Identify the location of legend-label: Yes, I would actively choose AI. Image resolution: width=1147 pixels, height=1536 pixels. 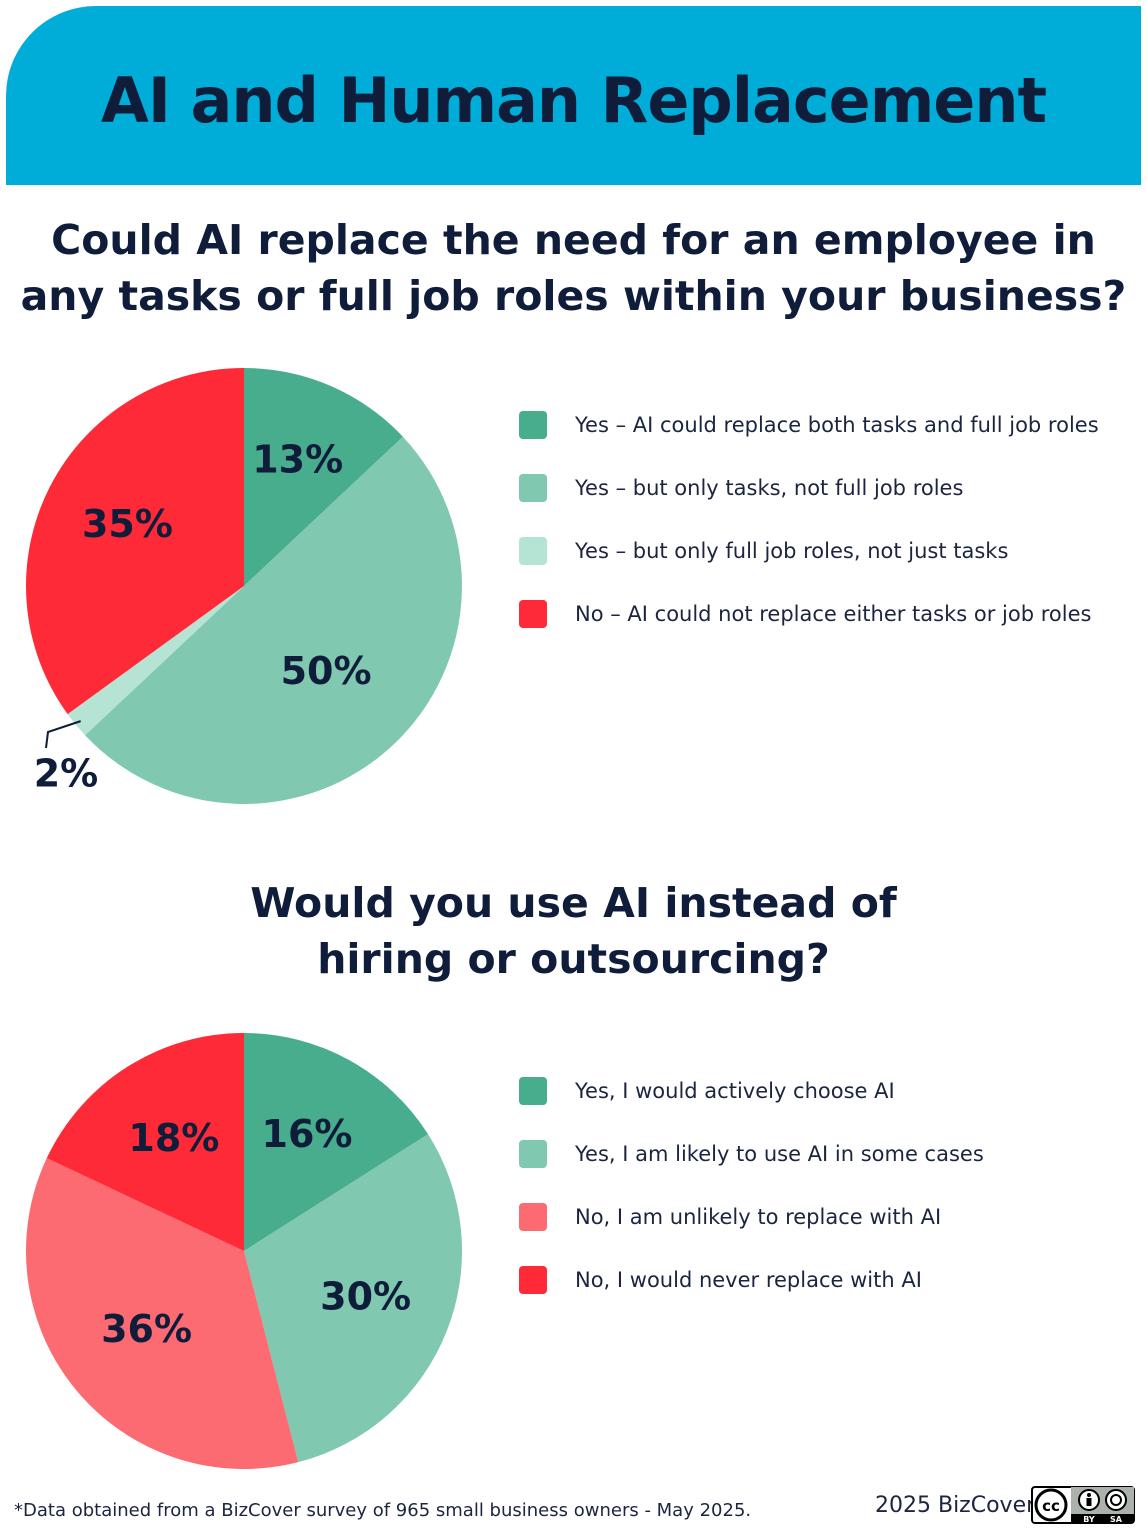
(735, 1090).